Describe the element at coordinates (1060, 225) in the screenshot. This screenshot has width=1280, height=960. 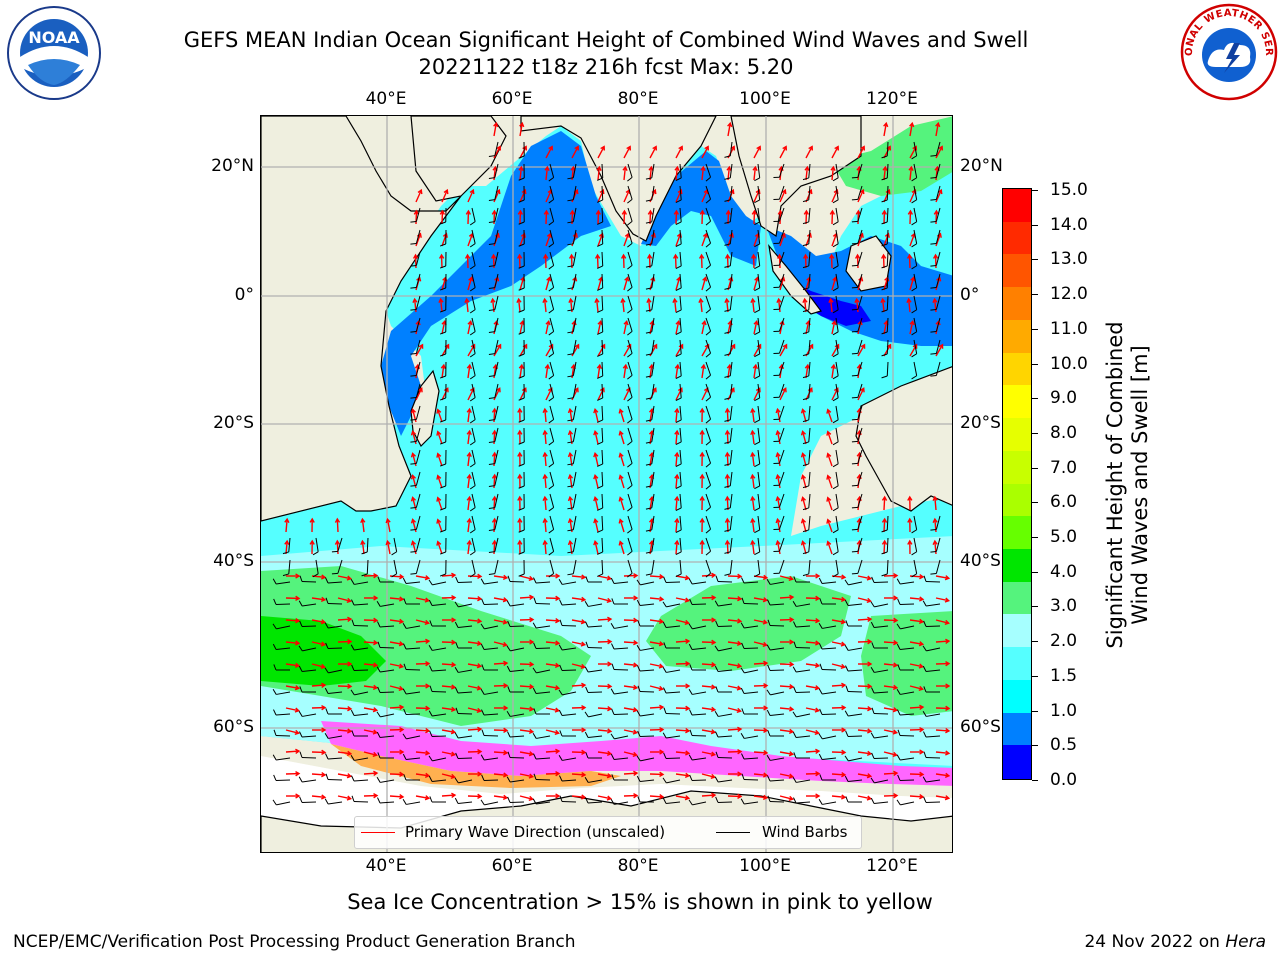
I see `colorbar-tick-label: 14.0` at that location.